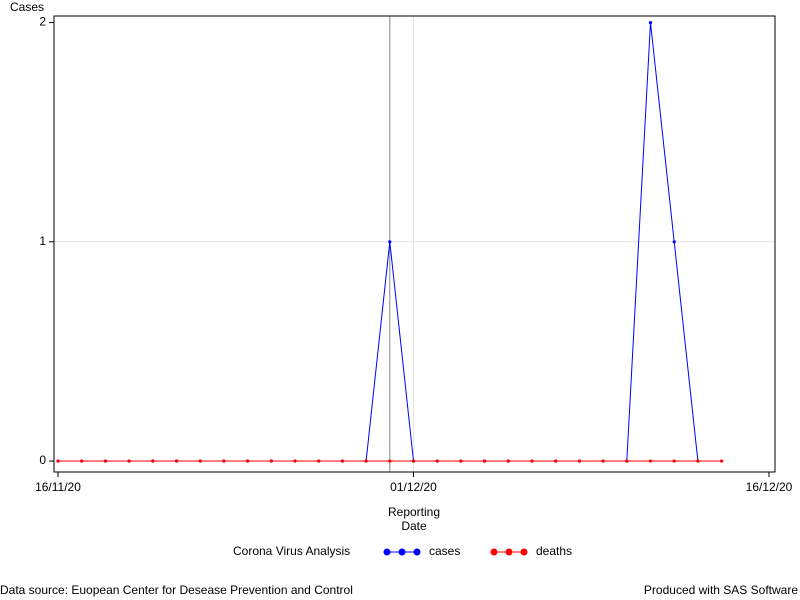 The image size is (800, 600). I want to click on legend-label: deaths, so click(554, 551).